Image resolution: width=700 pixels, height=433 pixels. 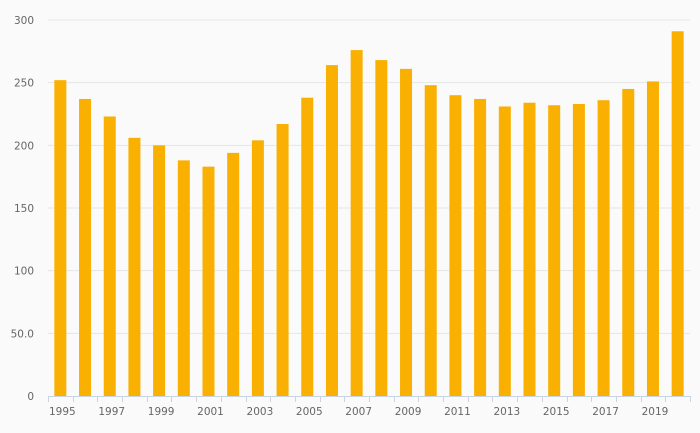 I want to click on bar-2003, so click(x=257, y=268).